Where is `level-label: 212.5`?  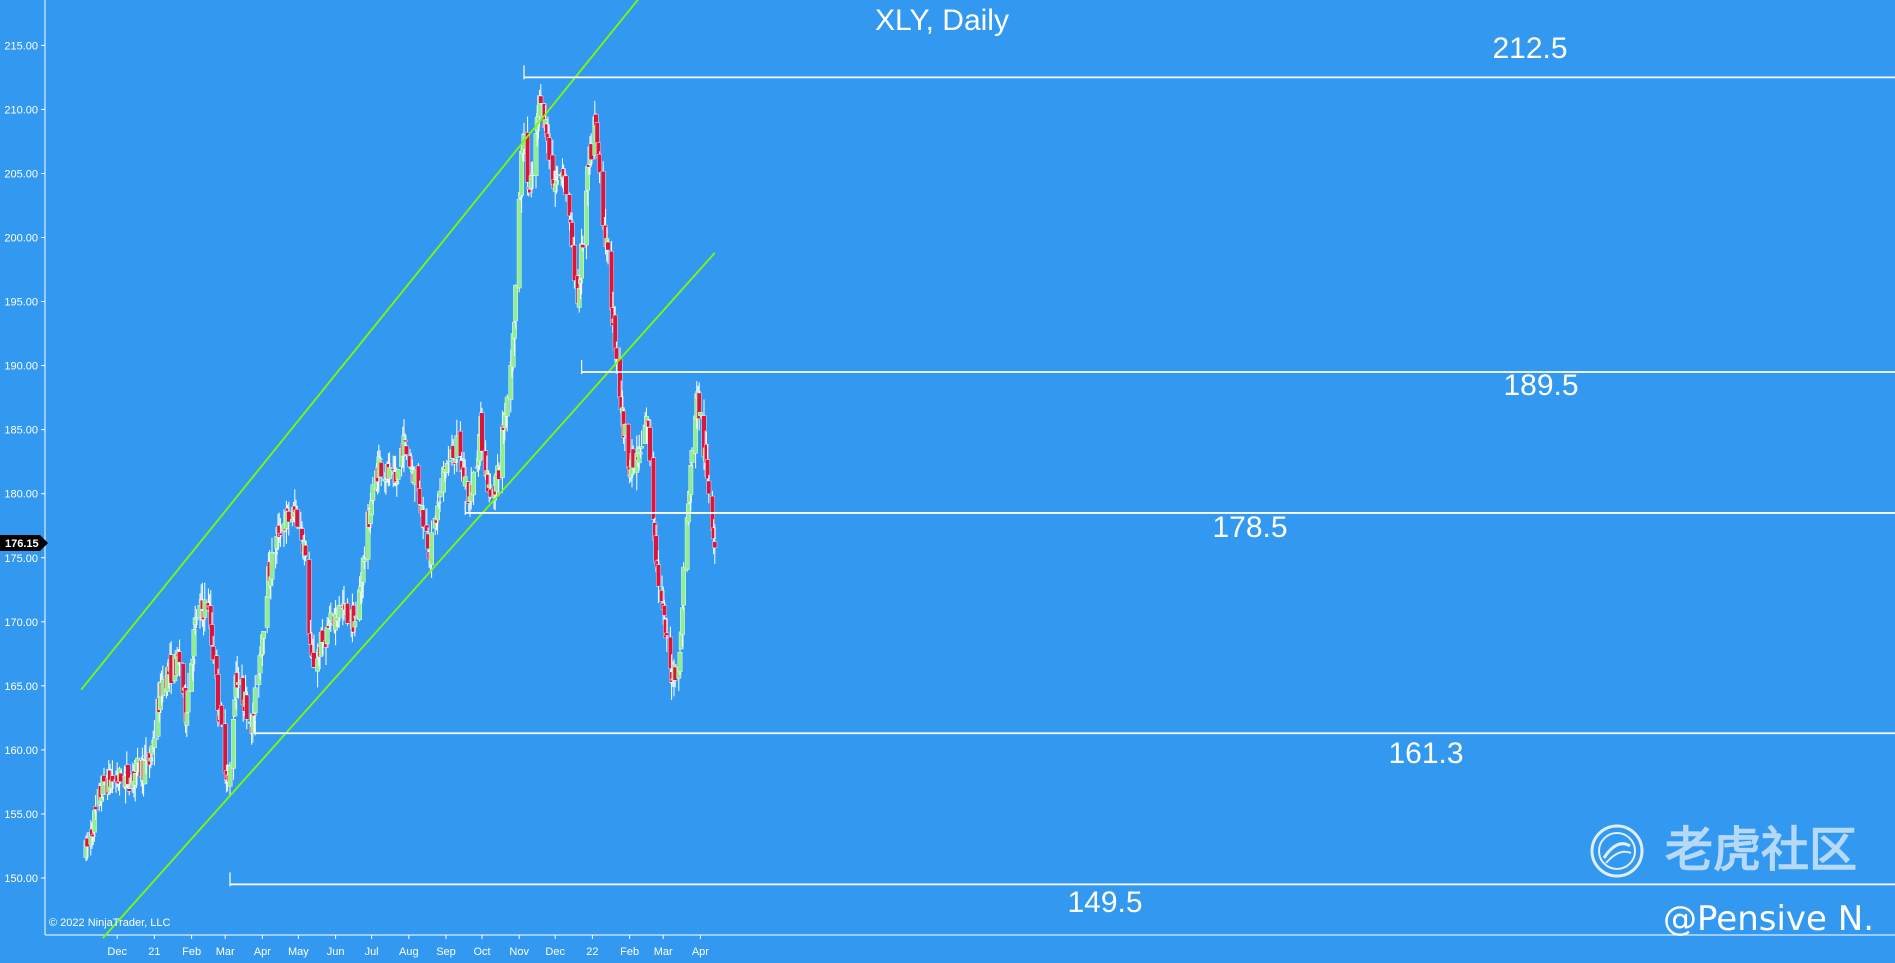
level-label: 212.5 is located at coordinates (1529, 48).